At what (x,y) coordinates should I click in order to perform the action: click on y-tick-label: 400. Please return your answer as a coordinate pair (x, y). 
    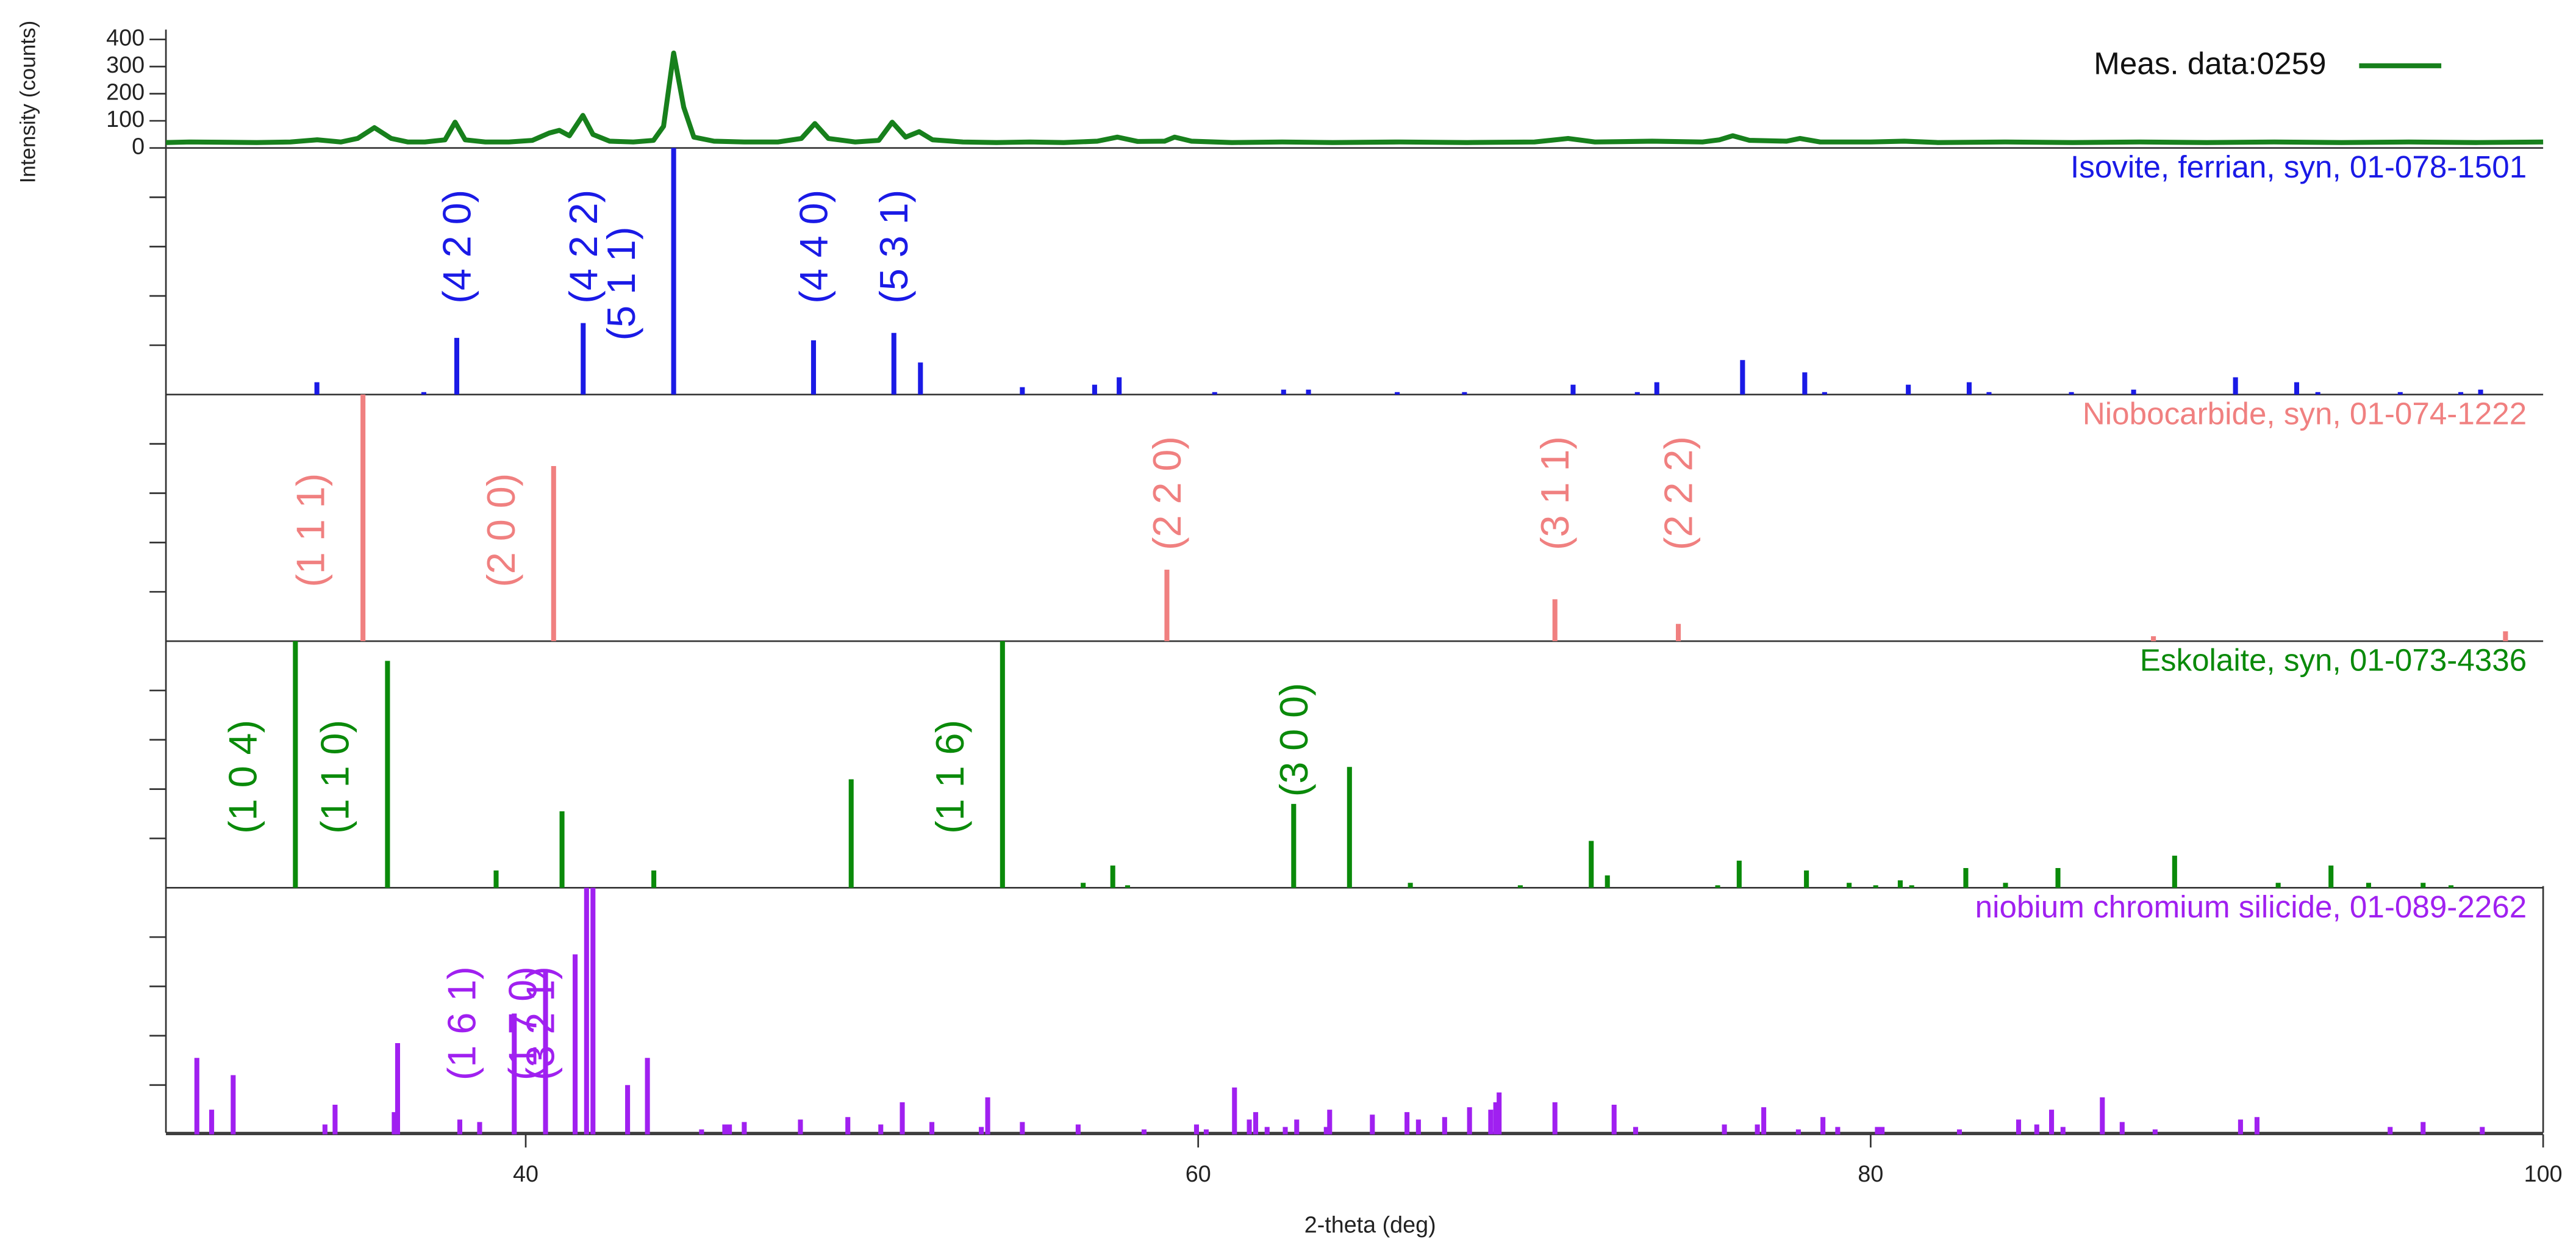
    Looking at the image, I should click on (125, 38).